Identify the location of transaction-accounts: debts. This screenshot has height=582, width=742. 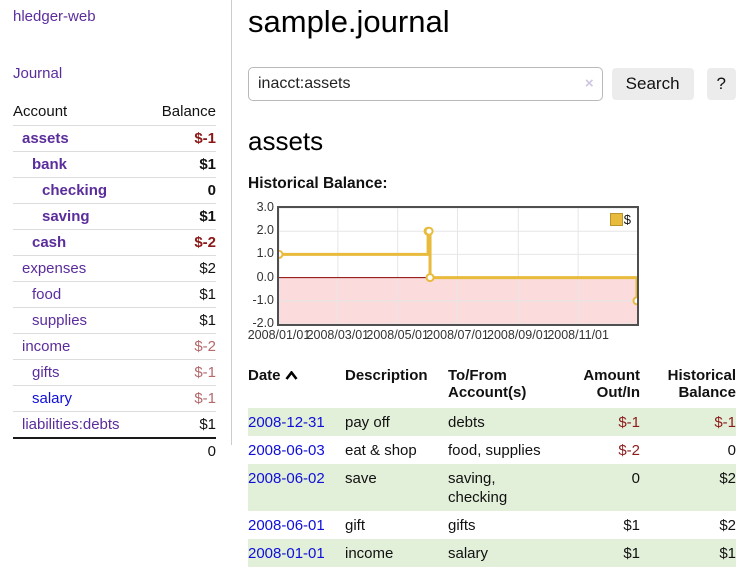
(466, 422).